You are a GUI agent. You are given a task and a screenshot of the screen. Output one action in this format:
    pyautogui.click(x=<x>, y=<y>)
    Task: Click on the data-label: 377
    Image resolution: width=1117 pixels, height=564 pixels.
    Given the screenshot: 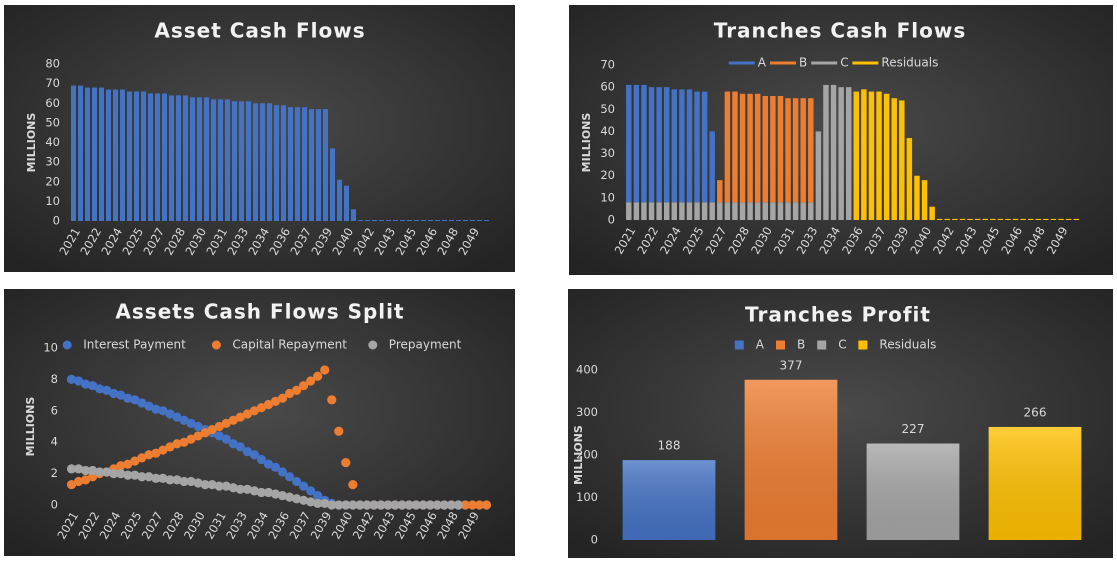 What is the action you would take?
    pyautogui.click(x=791, y=365)
    